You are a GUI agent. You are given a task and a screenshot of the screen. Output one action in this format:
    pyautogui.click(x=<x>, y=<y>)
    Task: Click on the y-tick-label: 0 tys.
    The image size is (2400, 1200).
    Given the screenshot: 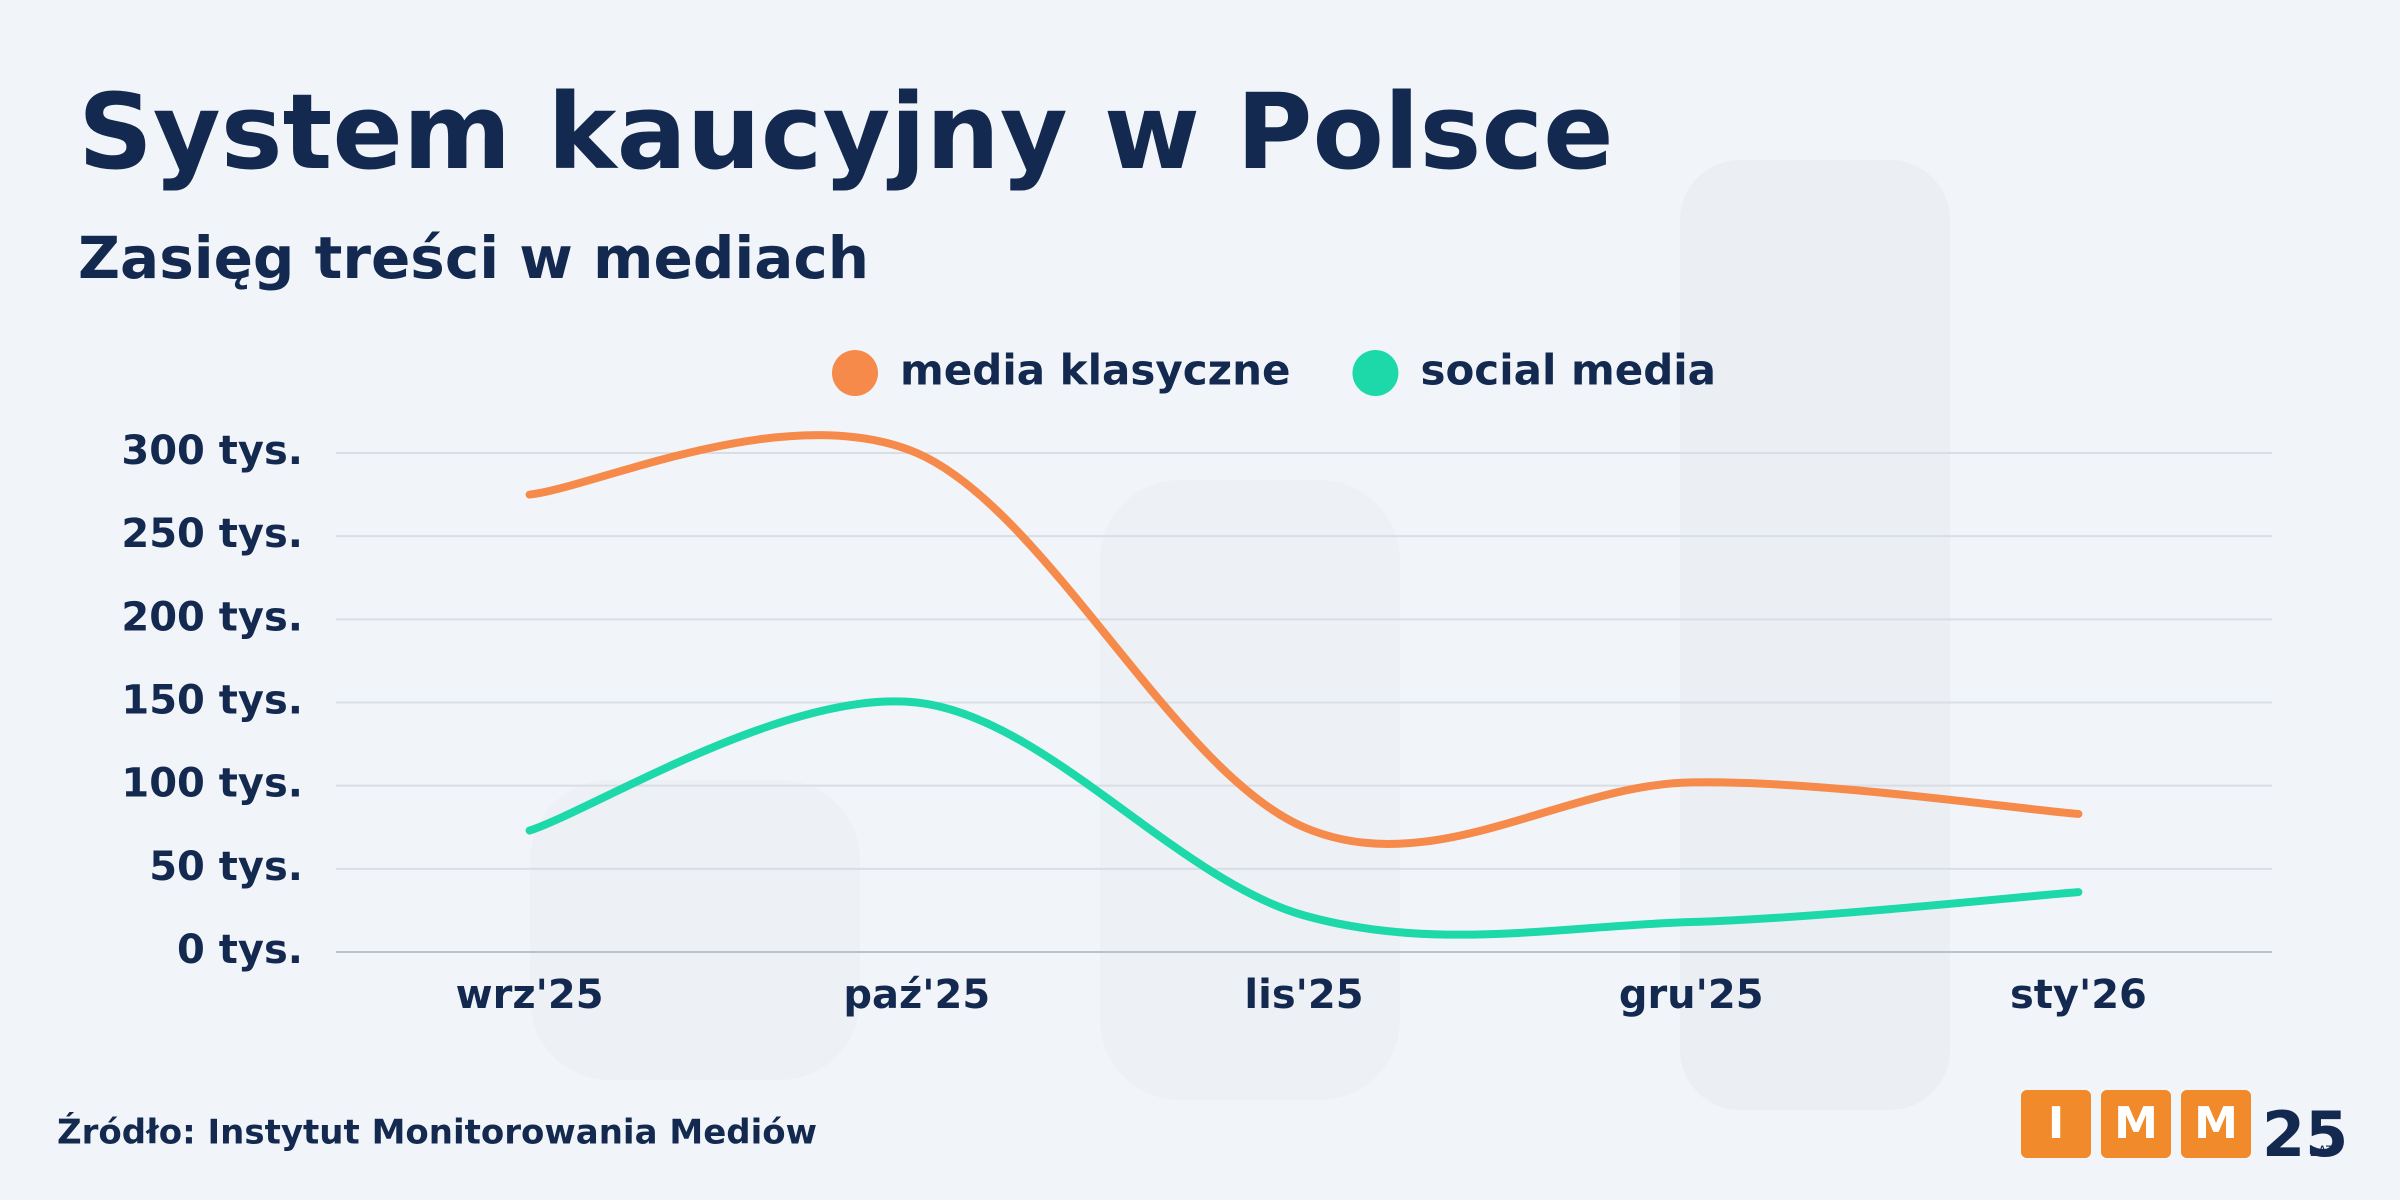 What is the action you would take?
    pyautogui.click(x=240, y=950)
    